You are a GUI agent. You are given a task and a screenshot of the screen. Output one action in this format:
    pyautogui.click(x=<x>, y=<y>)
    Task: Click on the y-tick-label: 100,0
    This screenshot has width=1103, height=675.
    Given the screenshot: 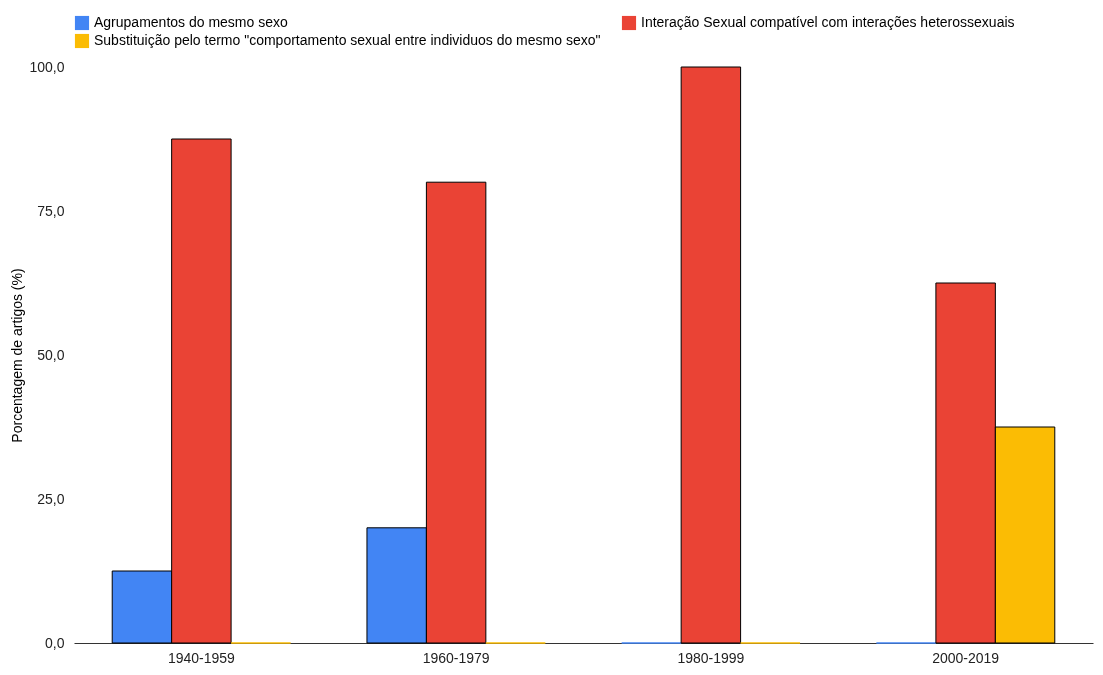 What is the action you would take?
    pyautogui.click(x=47, y=66)
    